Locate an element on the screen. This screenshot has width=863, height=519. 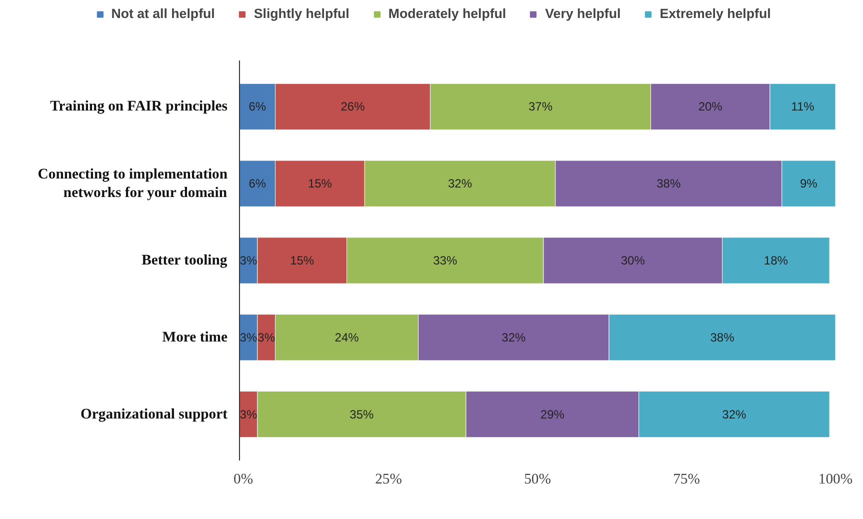
data-label: 18% is located at coordinates (776, 261).